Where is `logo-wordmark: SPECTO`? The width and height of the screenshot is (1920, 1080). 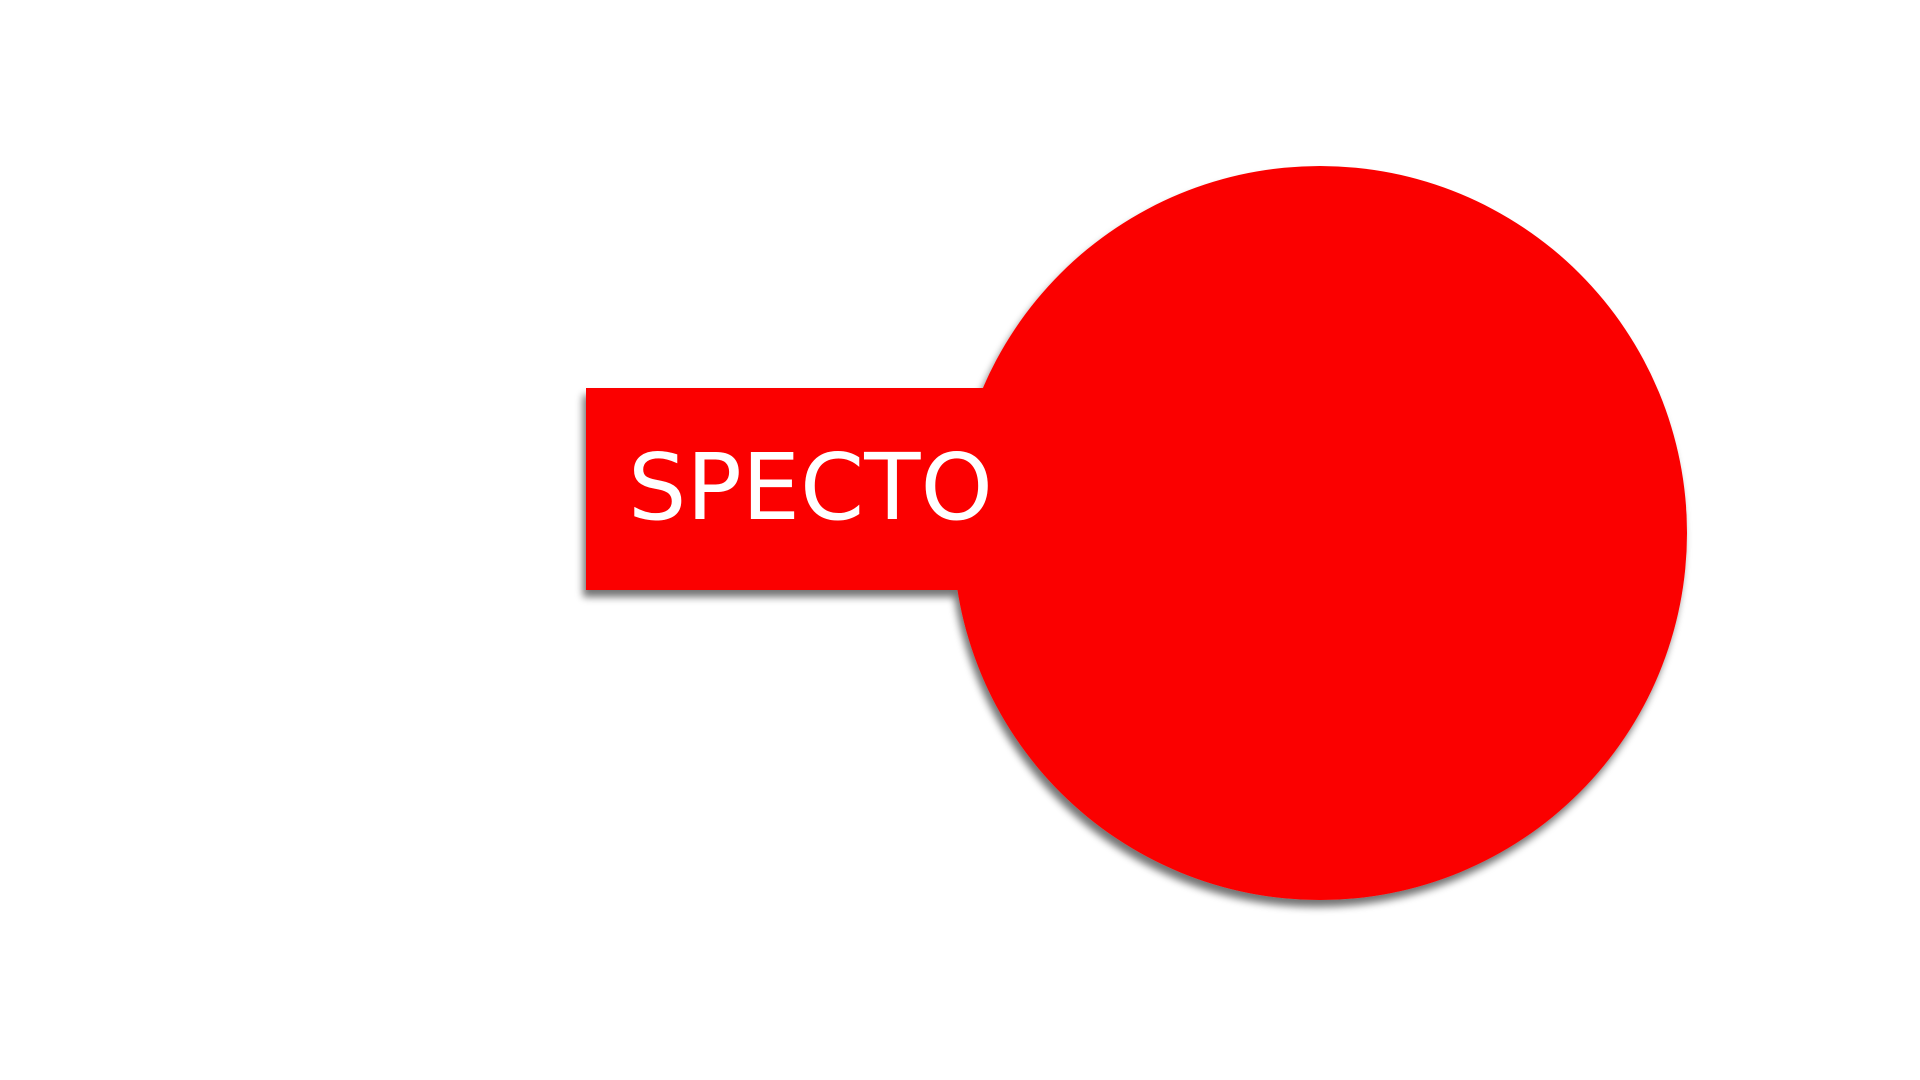
logo-wordmark: SPECTO is located at coordinates (810, 487).